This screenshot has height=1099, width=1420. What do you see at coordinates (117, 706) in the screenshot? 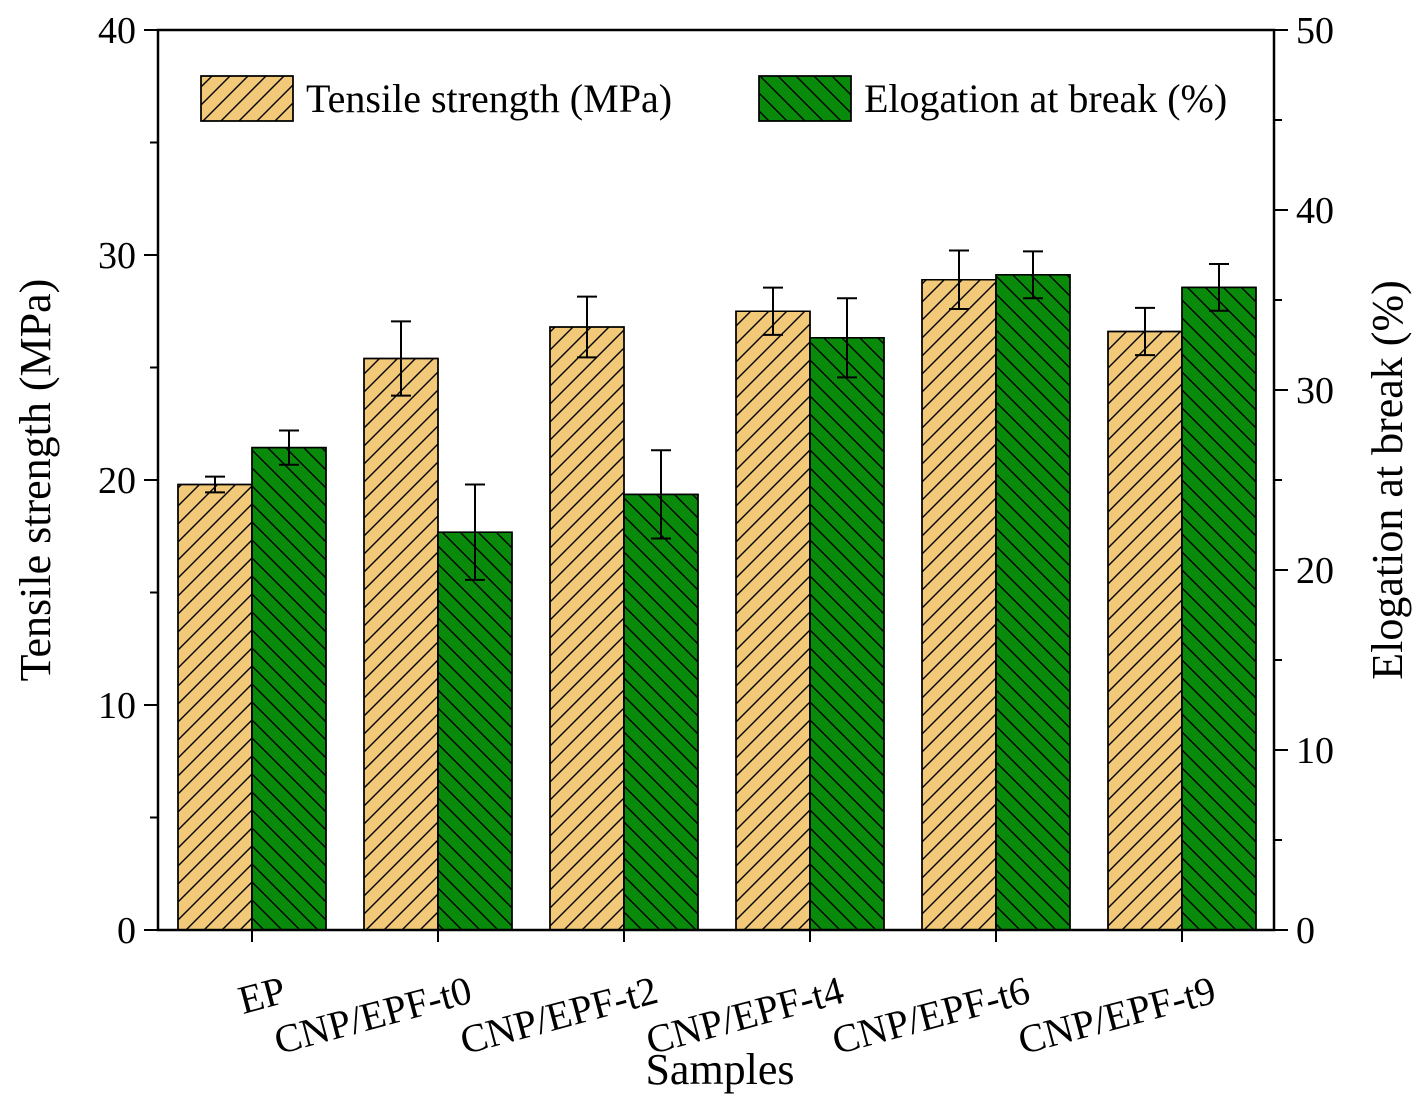
I see `left-tick-label: 10` at bounding box center [117, 706].